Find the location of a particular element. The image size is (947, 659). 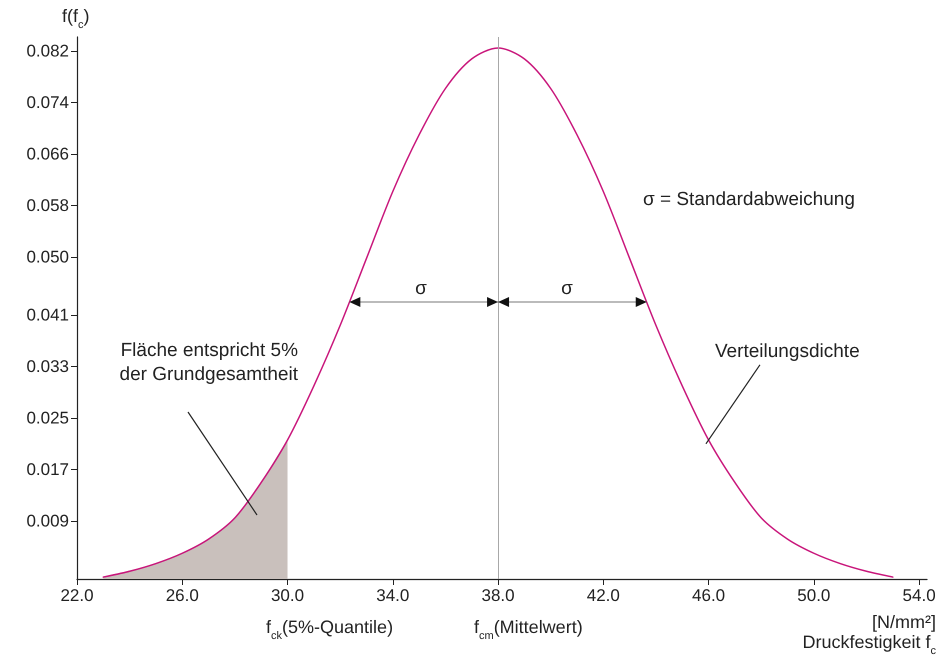

x-tick-label: 38.0 is located at coordinates (498, 595).